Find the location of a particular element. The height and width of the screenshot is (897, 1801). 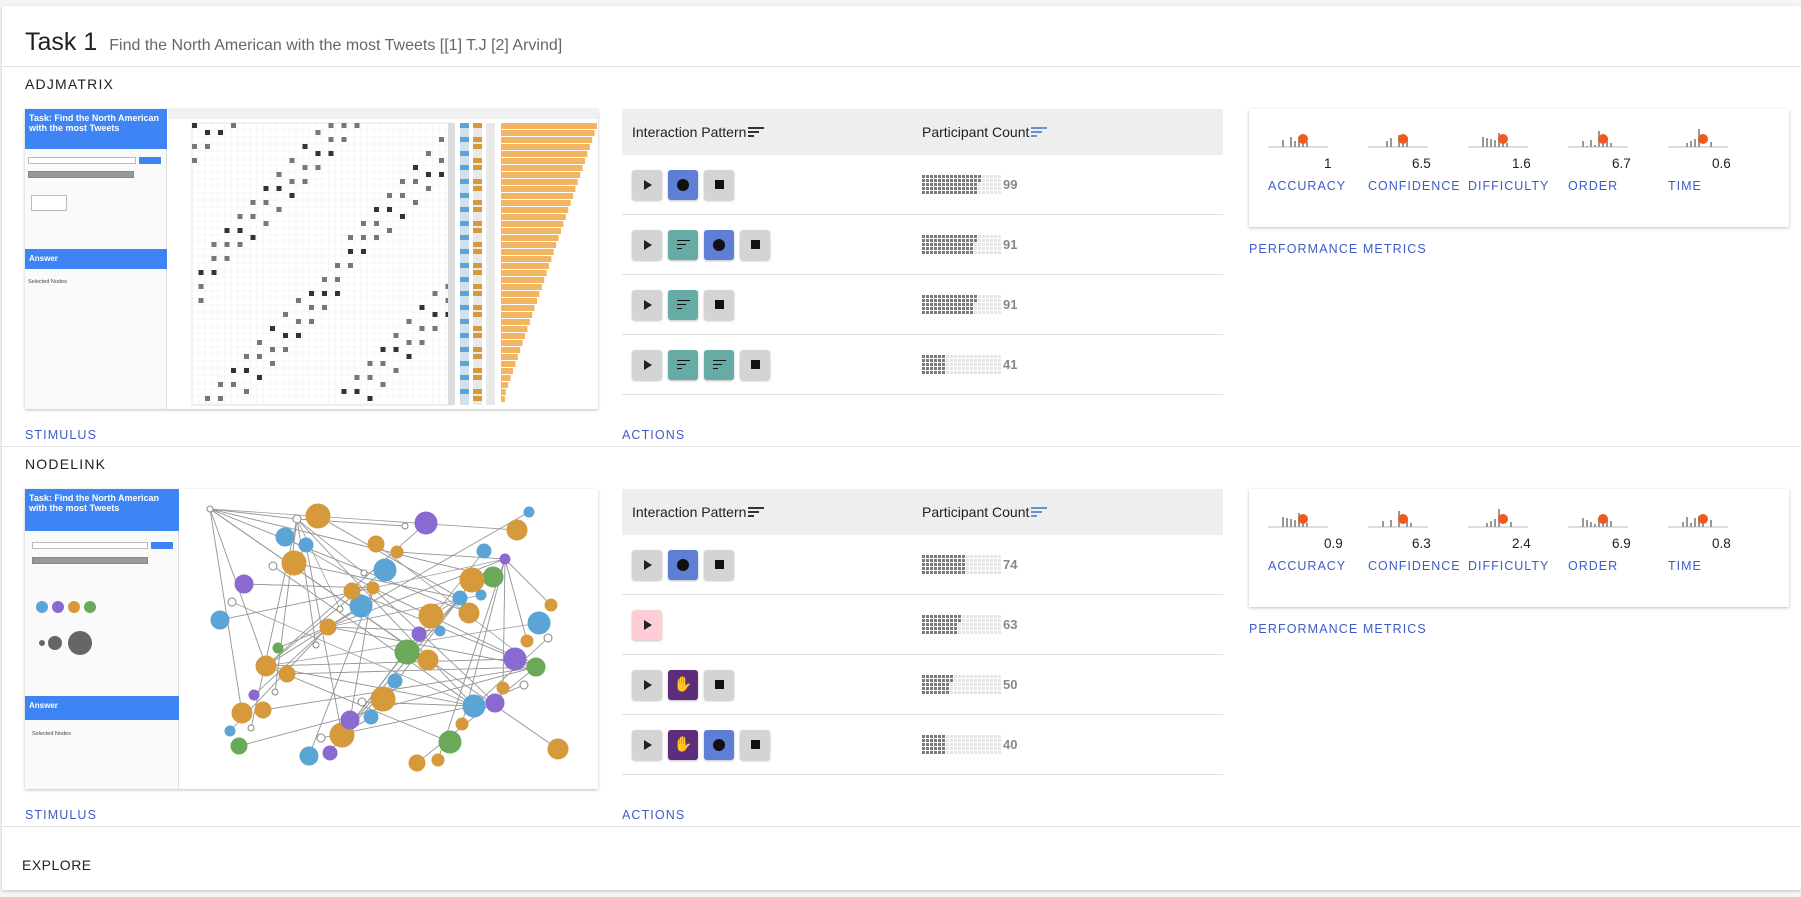

stimulus-answer-banner: Answer is located at coordinates (102, 708).